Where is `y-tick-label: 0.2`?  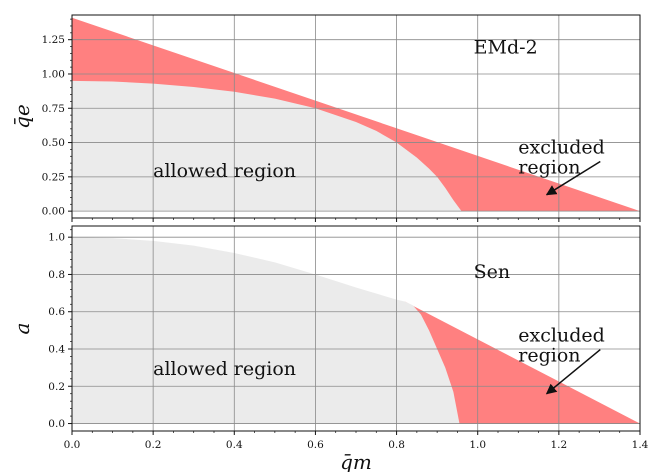
y-tick-label: 0.2 is located at coordinates (56, 387).